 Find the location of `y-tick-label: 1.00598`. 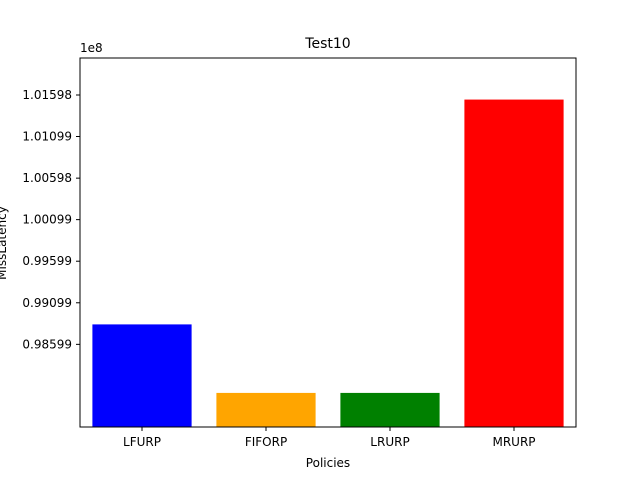

y-tick-label: 1.00598 is located at coordinates (47, 178).